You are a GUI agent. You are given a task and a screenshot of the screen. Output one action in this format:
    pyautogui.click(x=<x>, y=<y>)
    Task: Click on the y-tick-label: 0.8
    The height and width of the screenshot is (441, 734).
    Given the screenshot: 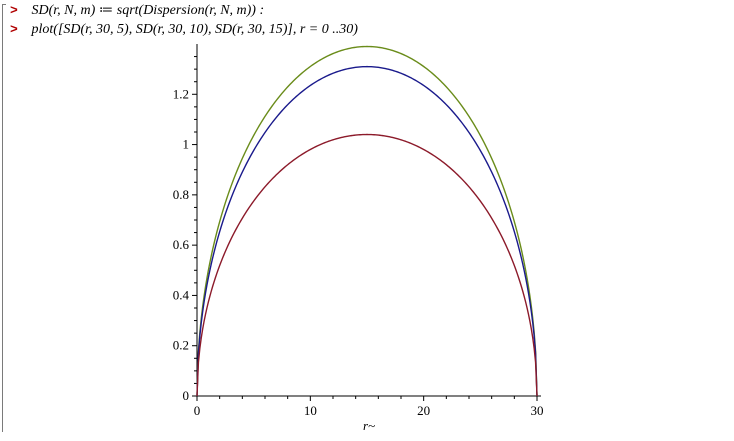 What is the action you would take?
    pyautogui.click(x=181, y=194)
    